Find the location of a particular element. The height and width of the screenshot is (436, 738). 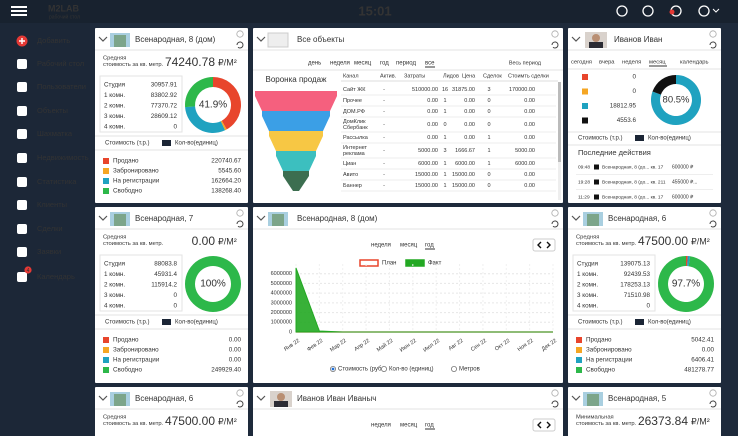

table-cell: 3 is located at coordinates (444, 151).